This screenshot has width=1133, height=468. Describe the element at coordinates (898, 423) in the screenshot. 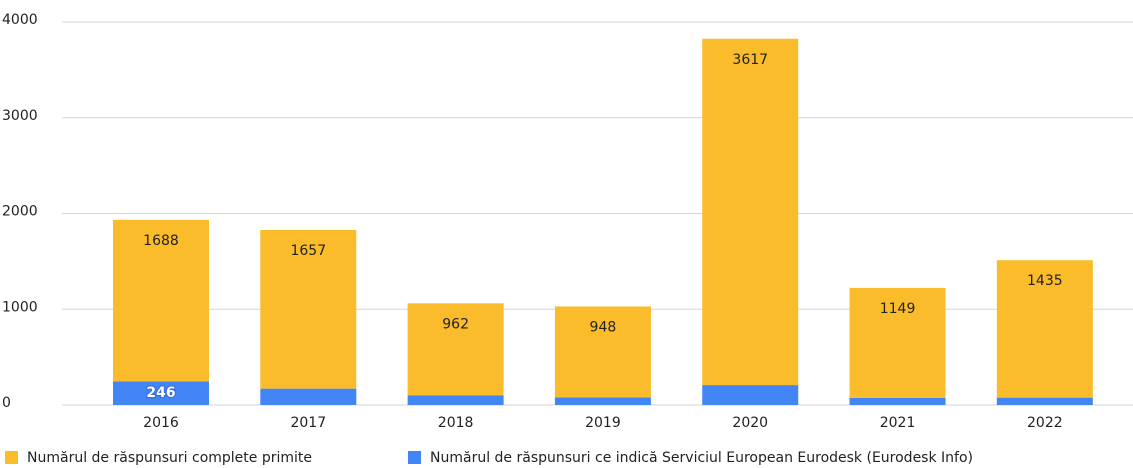

I see `x-tick-label: 2021` at that location.